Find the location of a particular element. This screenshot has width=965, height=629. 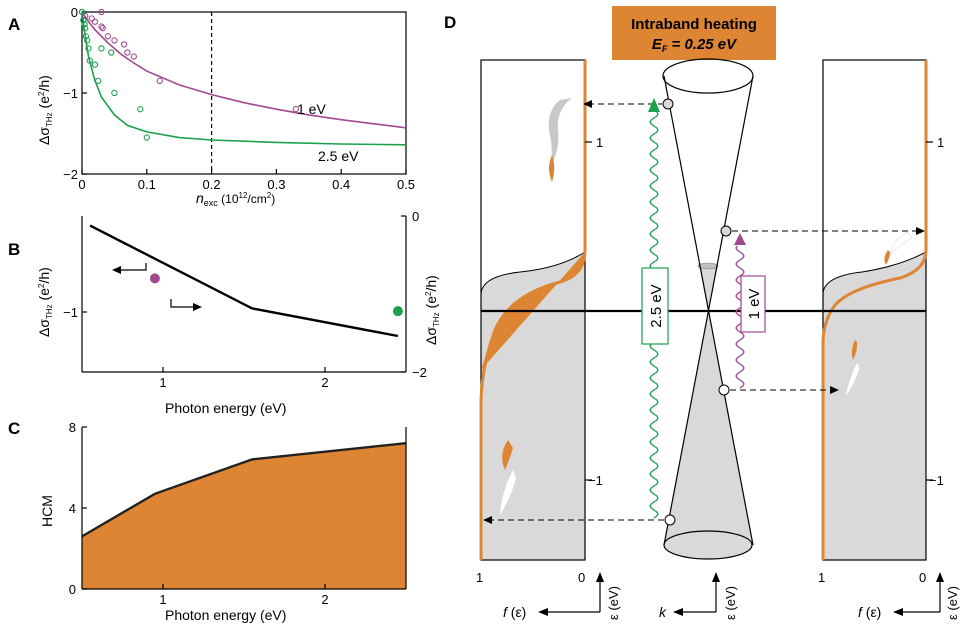

y-tick-label: 4 is located at coordinates (72, 508).